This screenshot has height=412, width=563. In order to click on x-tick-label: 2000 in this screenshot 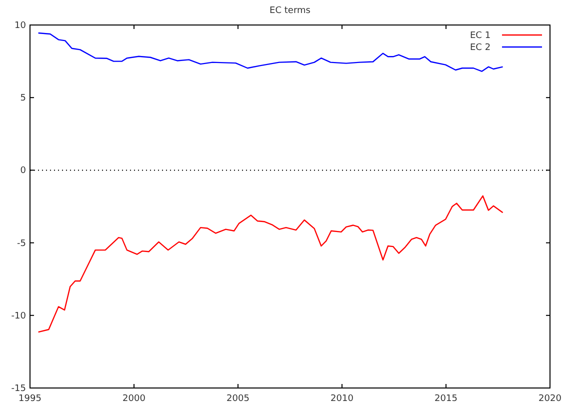, I will do `click(134, 399)`.